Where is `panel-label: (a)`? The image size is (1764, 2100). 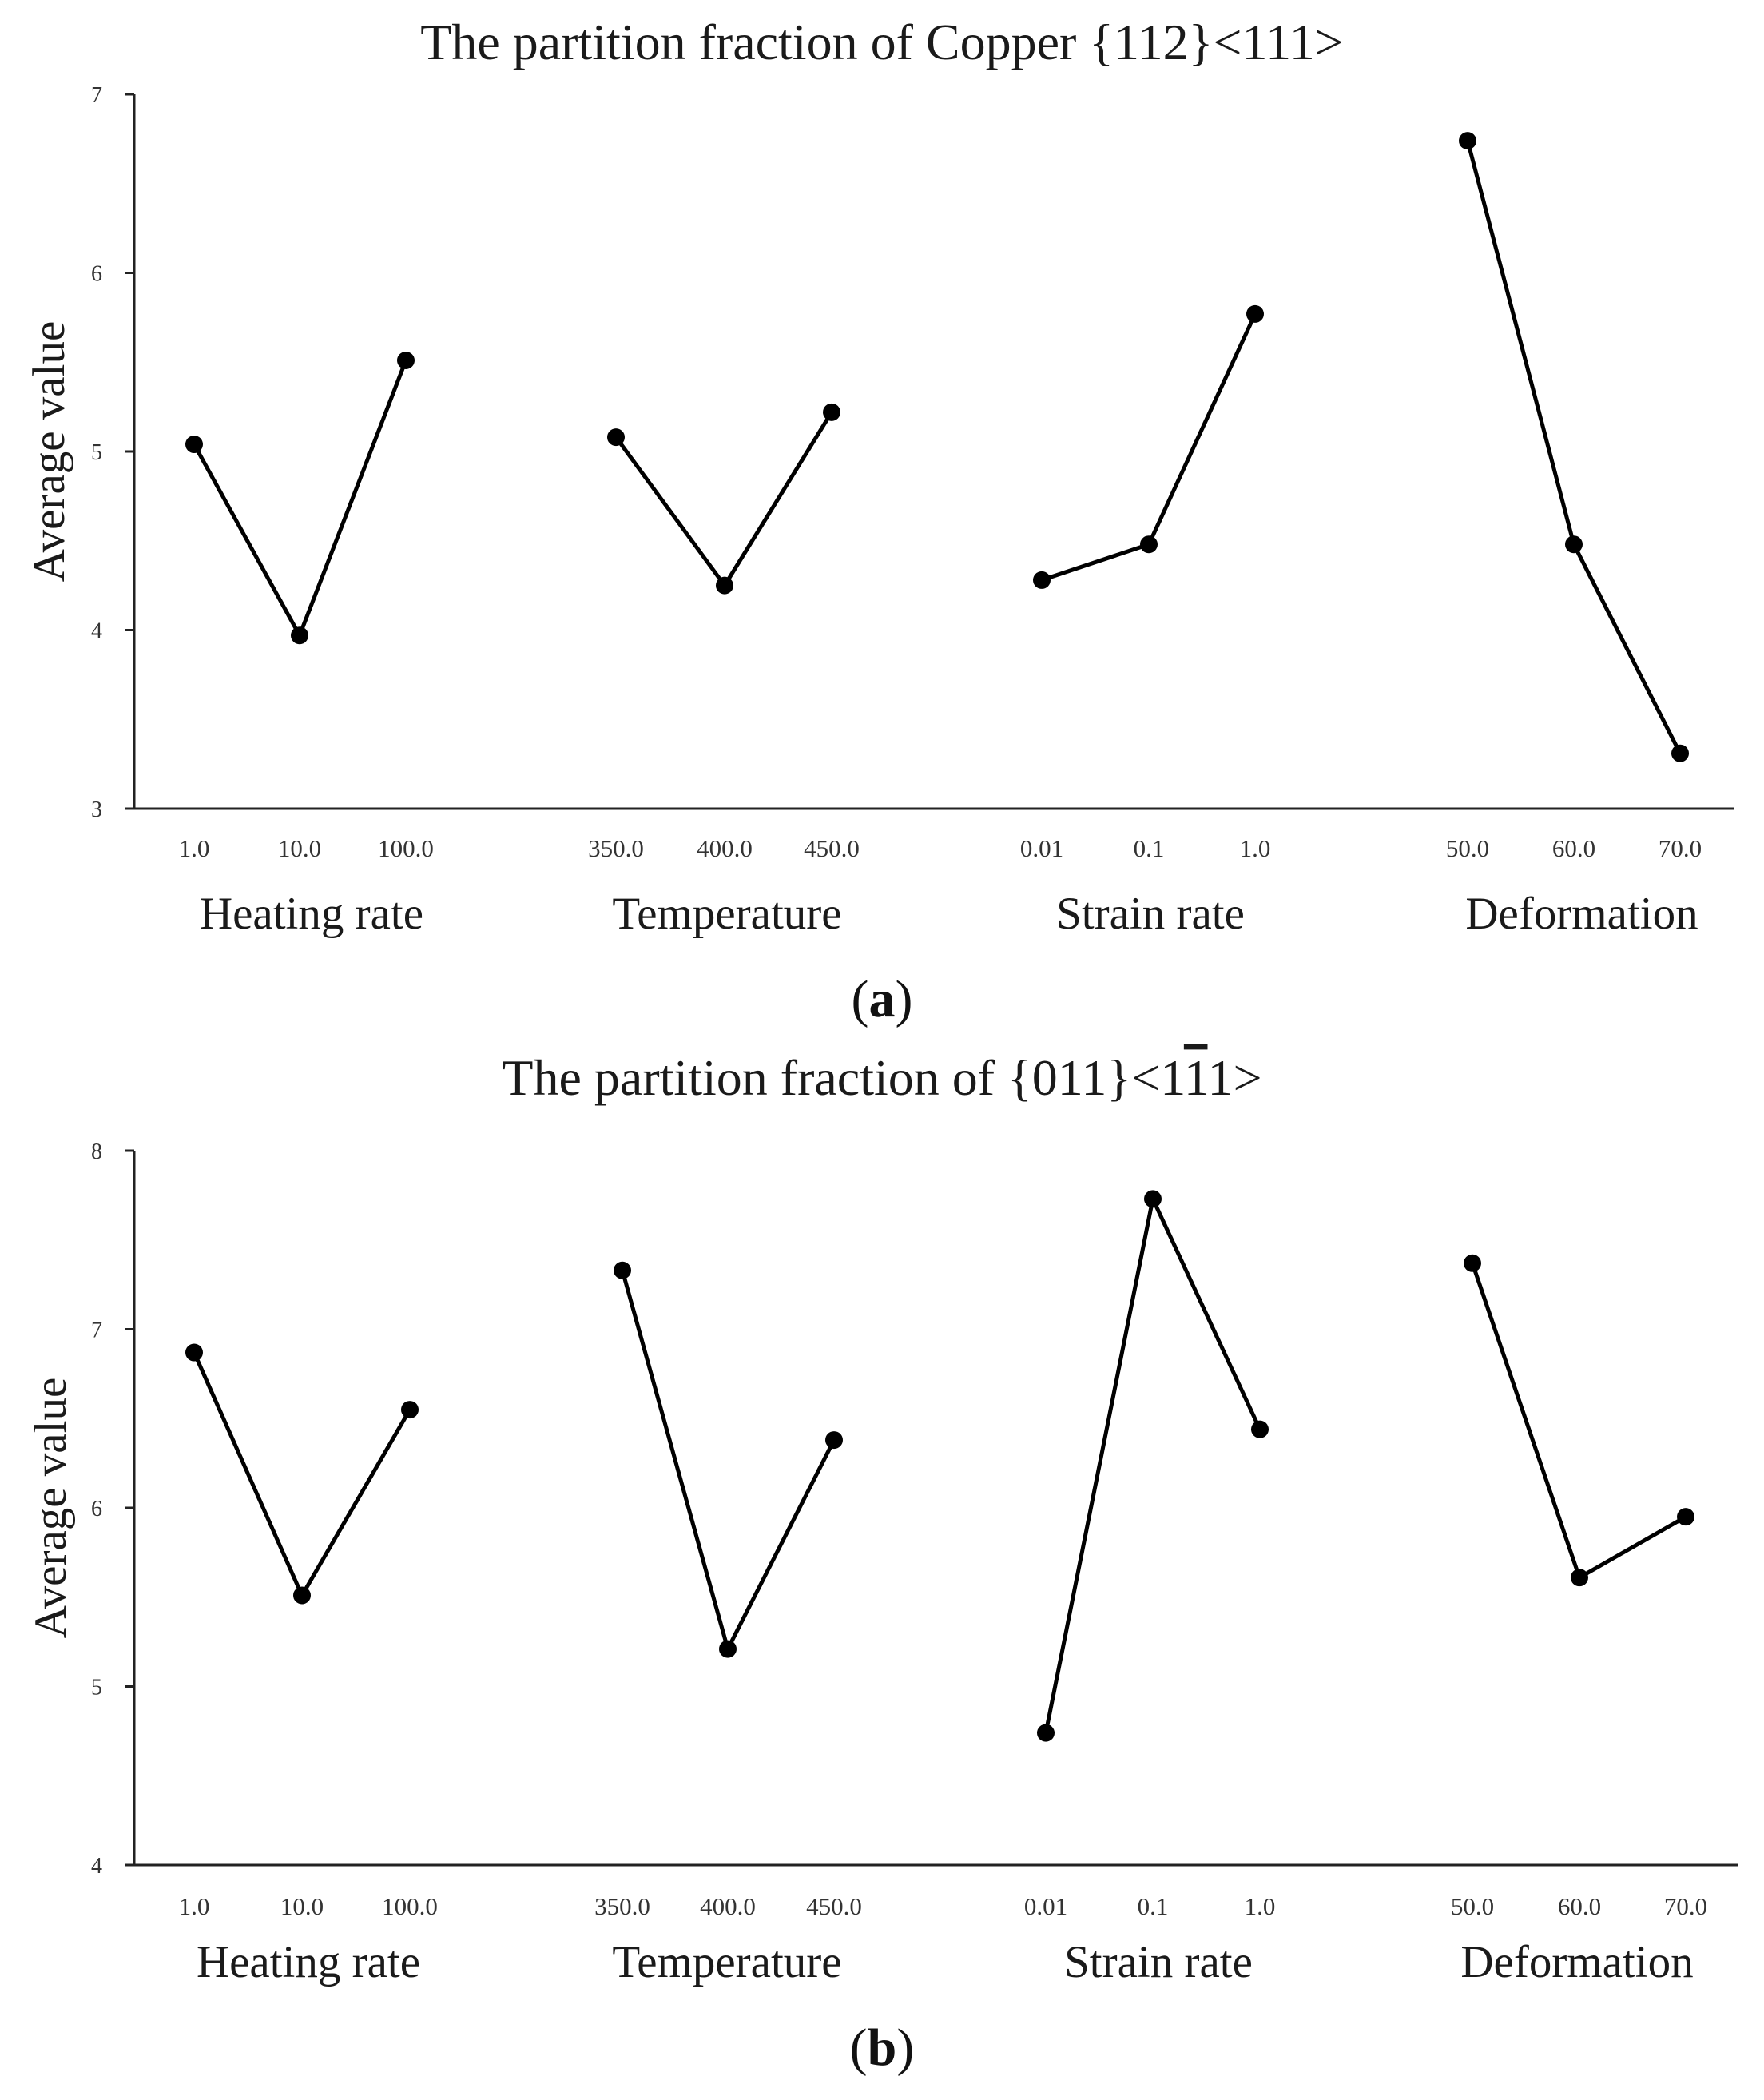 panel-label: (a) is located at coordinates (883, 999).